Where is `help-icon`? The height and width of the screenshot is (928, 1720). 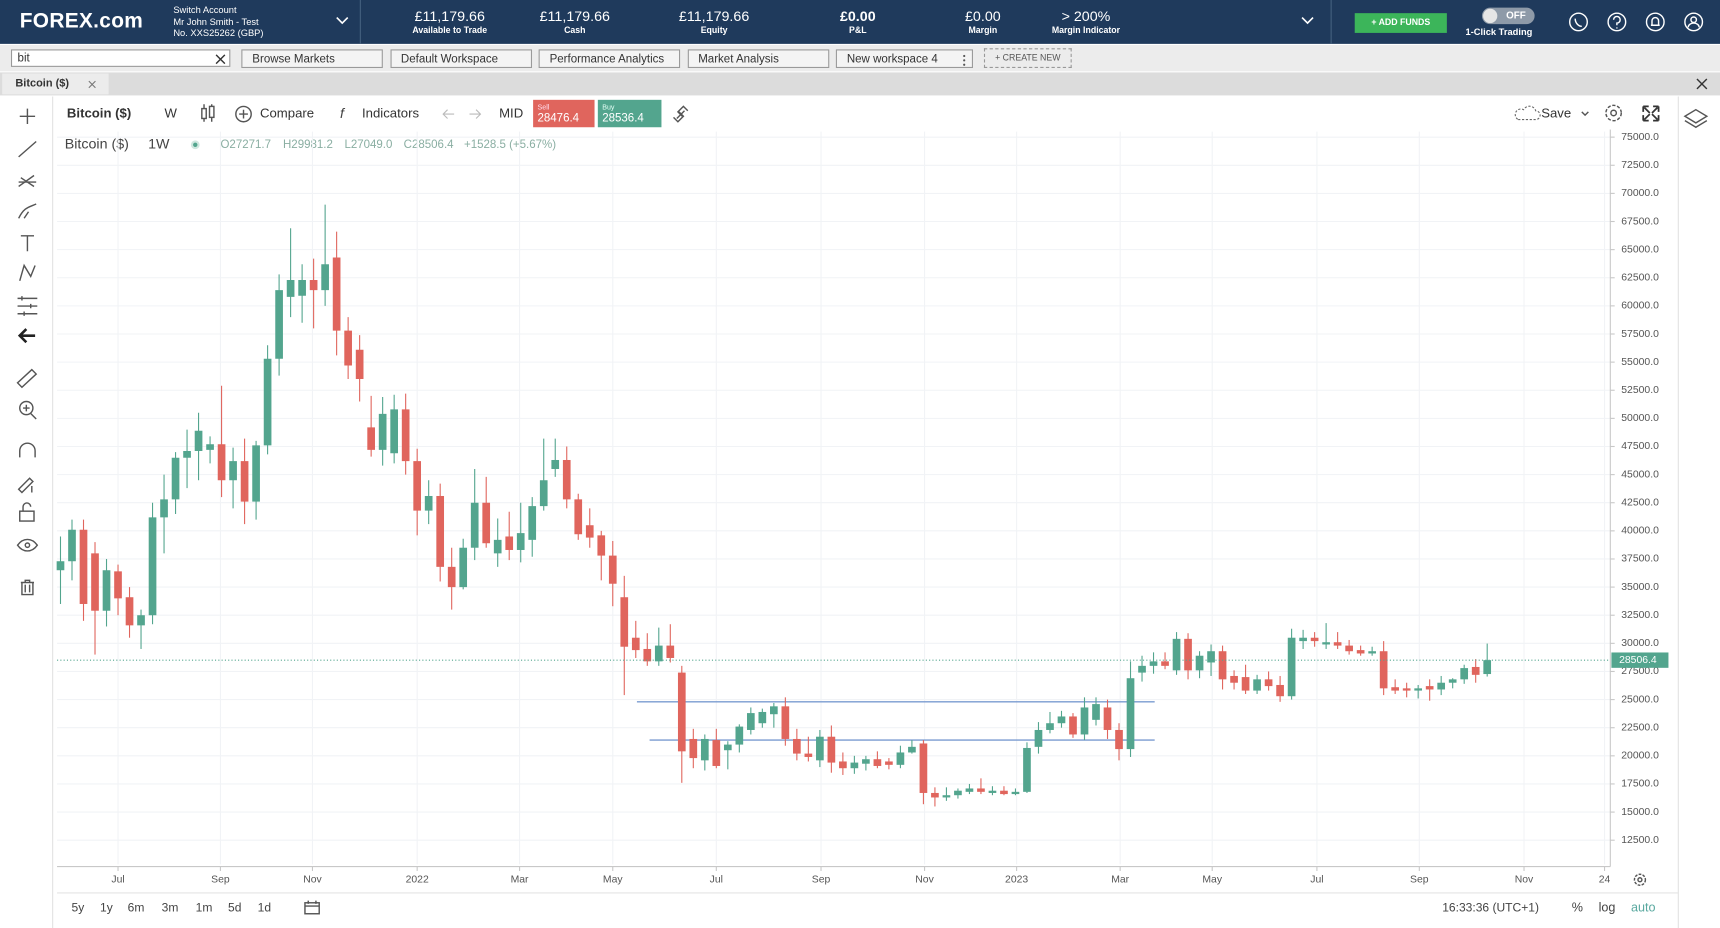
help-icon is located at coordinates (1617, 22).